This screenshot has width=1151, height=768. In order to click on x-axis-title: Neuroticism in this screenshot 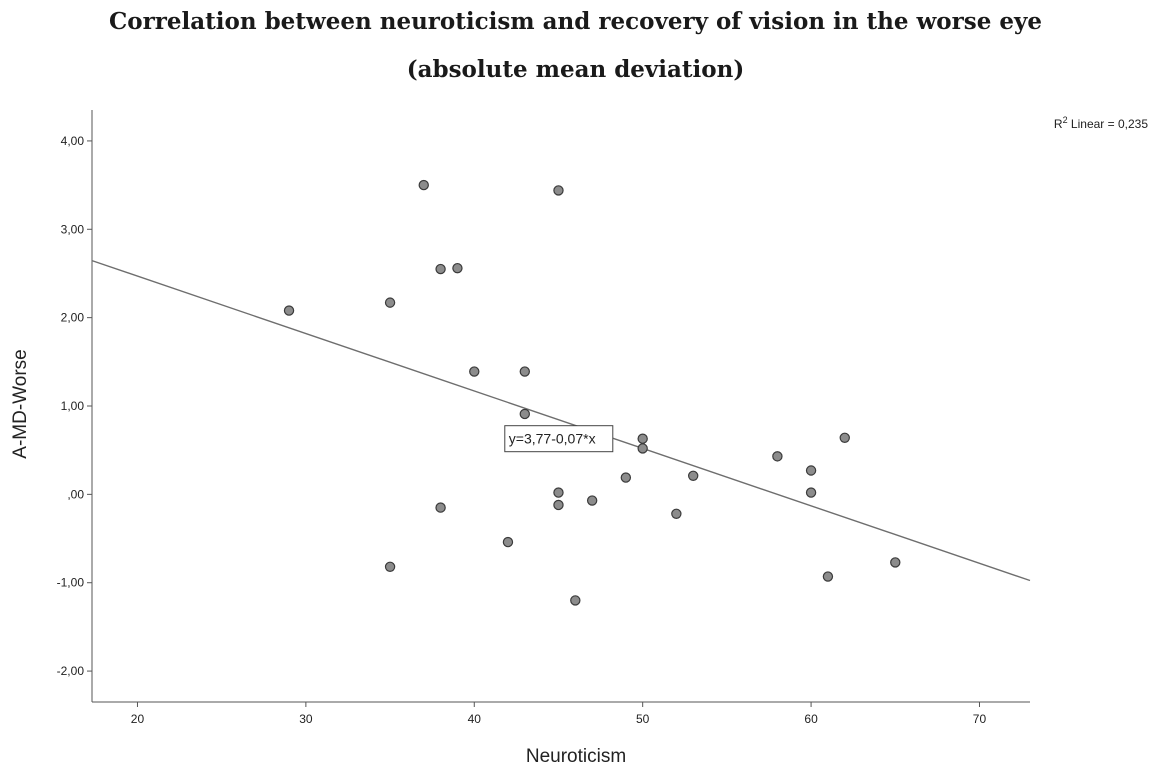, I will do `click(576, 756)`.